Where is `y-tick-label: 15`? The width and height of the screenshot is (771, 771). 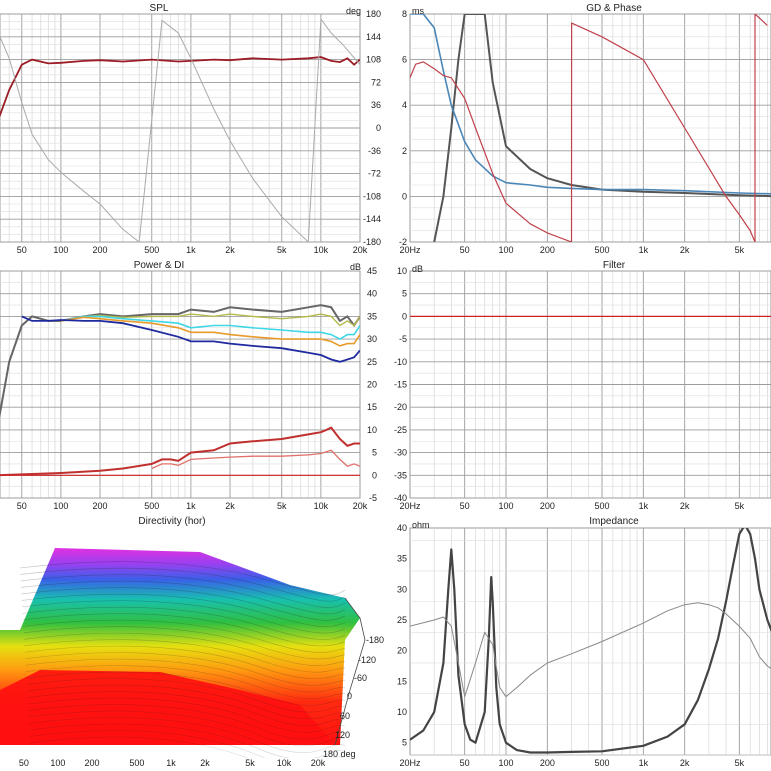
y-tick-label: 15 is located at coordinates (372, 407).